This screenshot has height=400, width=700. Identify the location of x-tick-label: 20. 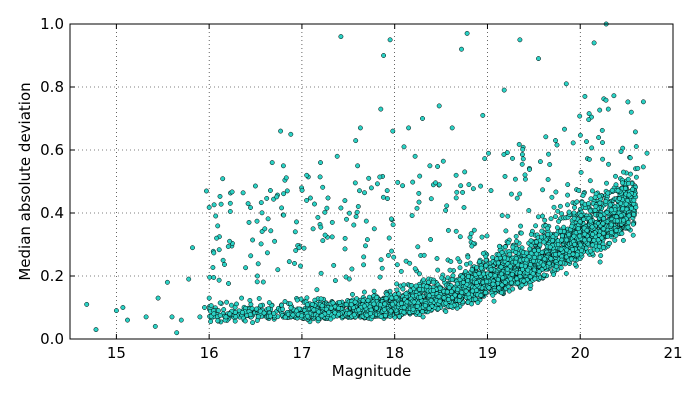
(580, 353).